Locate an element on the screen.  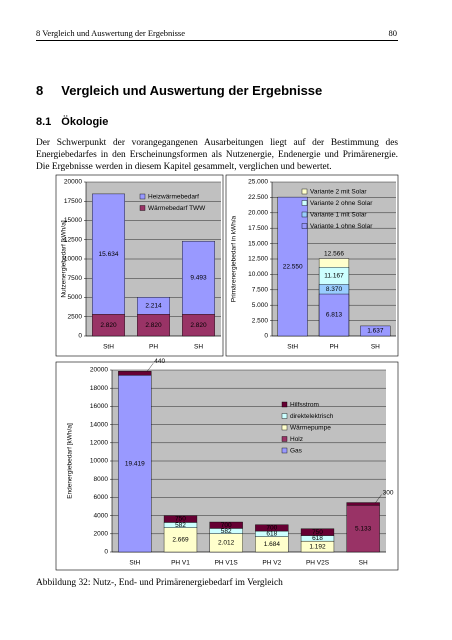
x-tick-label: PH V1S is located at coordinates (227, 563).